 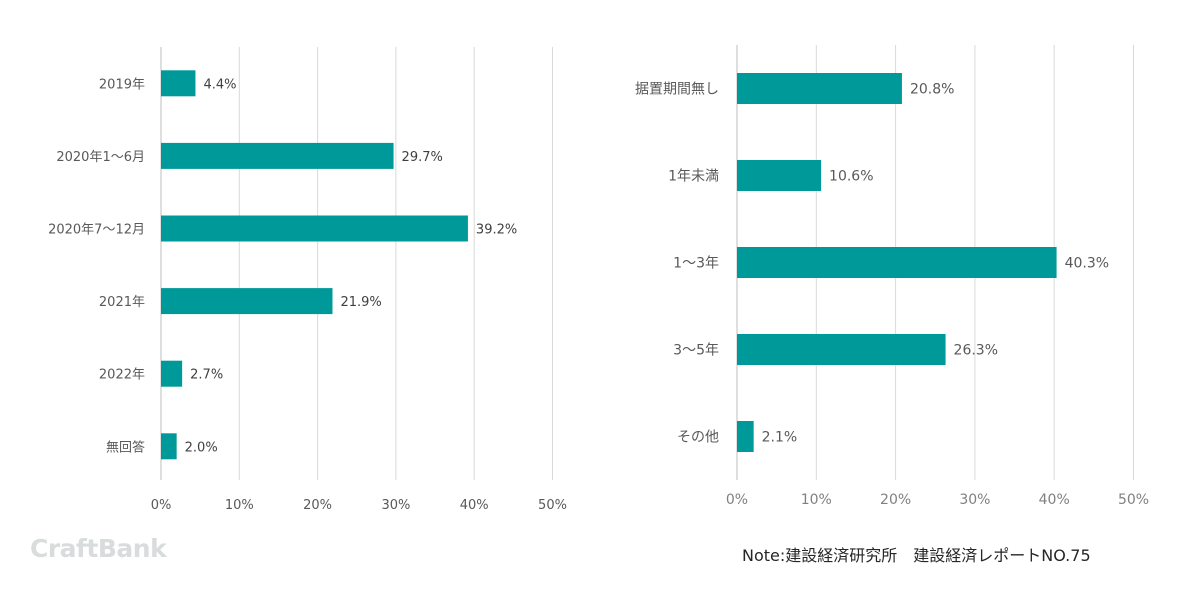 I want to click on right-category-label: 3〜5年, so click(x=696, y=351).